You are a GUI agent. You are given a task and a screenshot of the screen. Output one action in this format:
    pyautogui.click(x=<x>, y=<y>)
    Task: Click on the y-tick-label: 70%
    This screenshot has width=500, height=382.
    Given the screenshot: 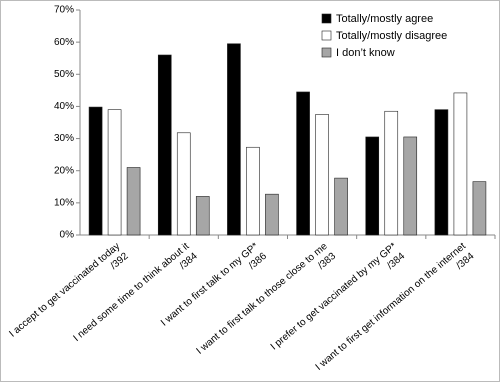 What is the action you would take?
    pyautogui.click(x=64, y=10)
    